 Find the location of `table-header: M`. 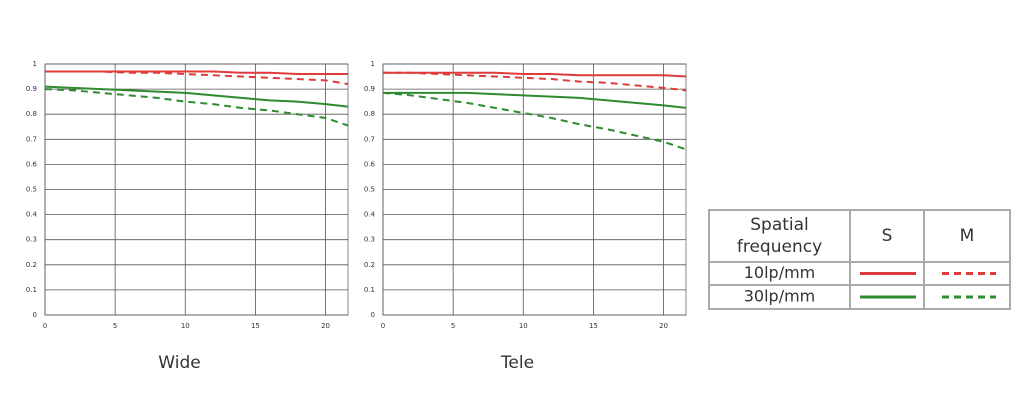

table-header: M is located at coordinates (967, 236).